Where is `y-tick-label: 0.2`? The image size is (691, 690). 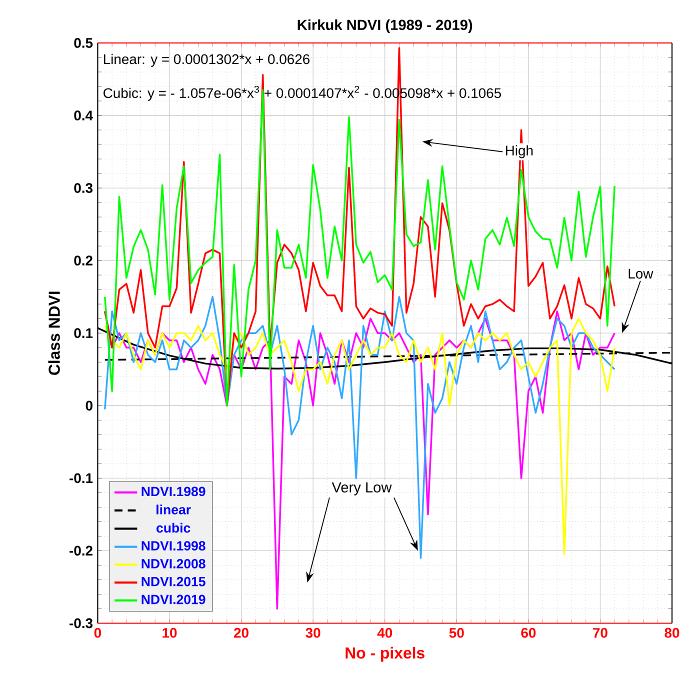 y-tick-label: 0.2 is located at coordinates (83, 261).